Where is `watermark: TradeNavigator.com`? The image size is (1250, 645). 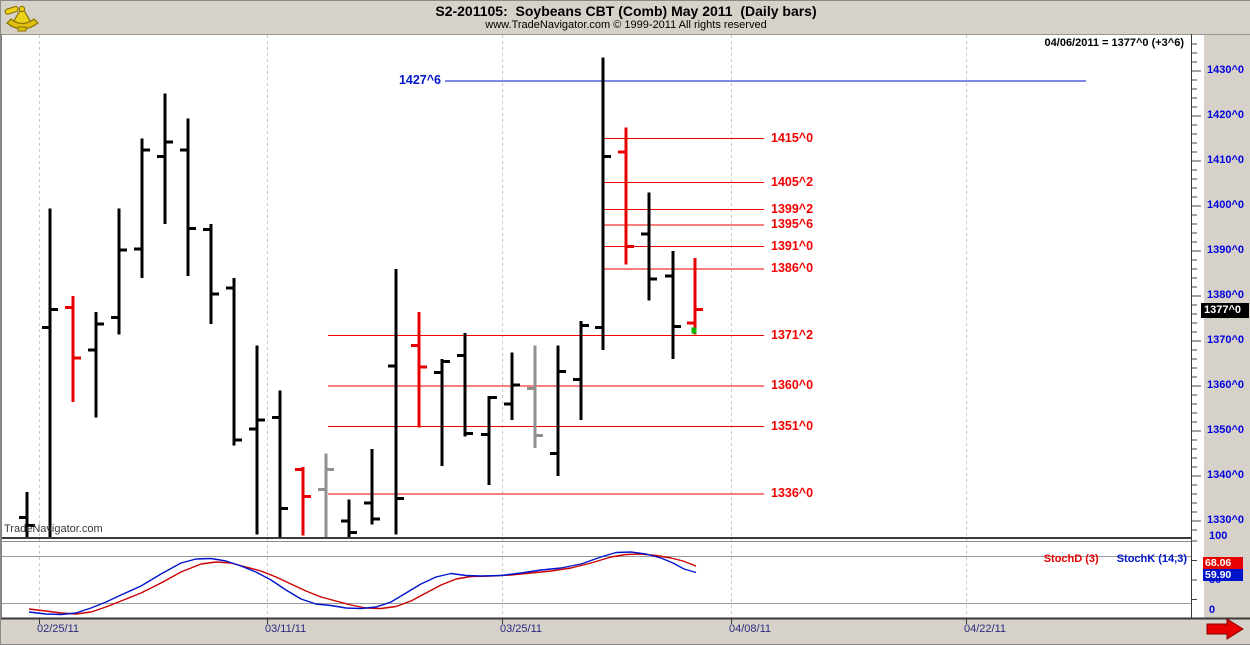
watermark: TradeNavigator.com is located at coordinates (53, 529).